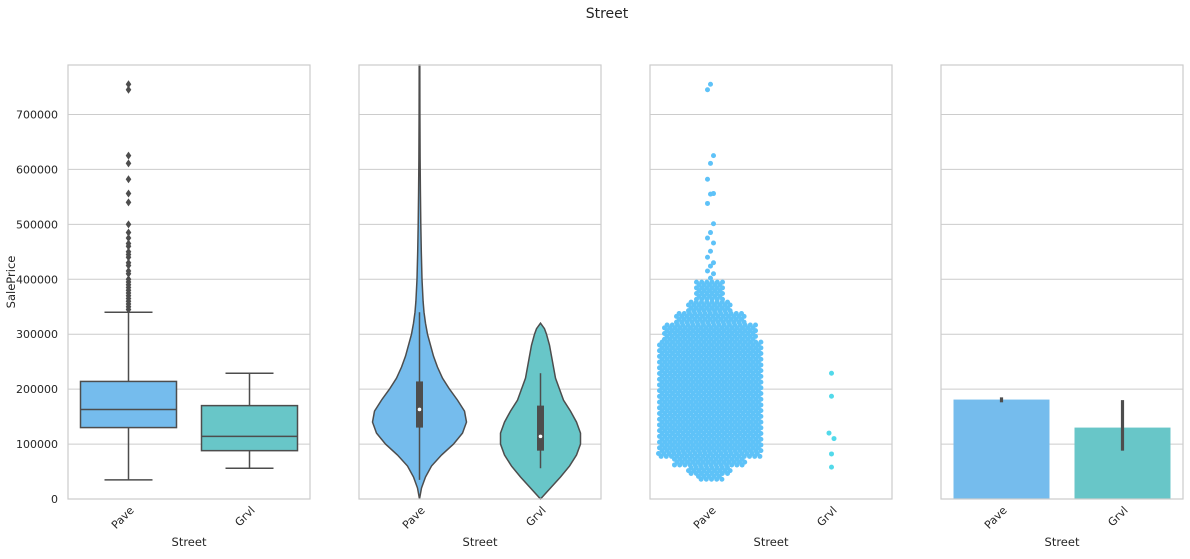  Describe the element at coordinates (11, 282) in the screenshot. I see `y-axis-label: SalePrice` at that location.